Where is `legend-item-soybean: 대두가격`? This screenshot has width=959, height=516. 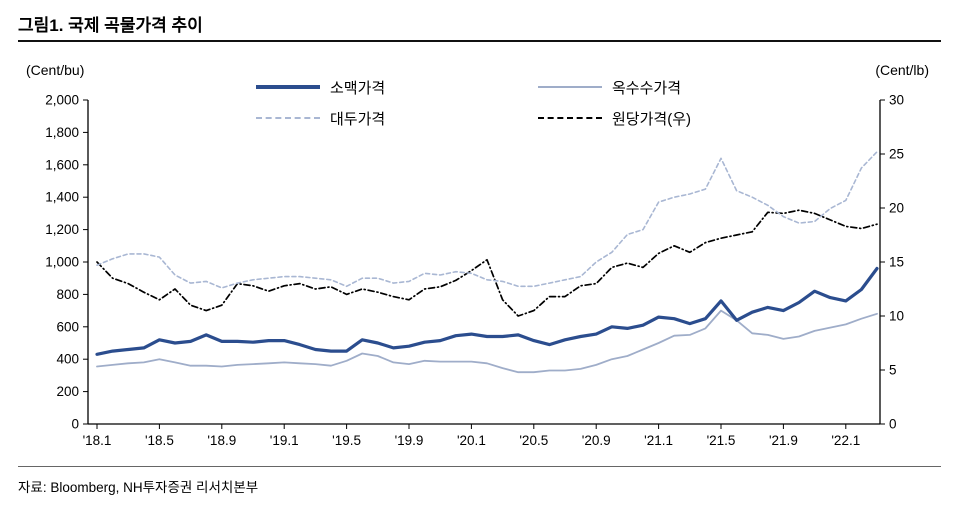 legend-item-soybean: 대두가격 is located at coordinates (397, 118).